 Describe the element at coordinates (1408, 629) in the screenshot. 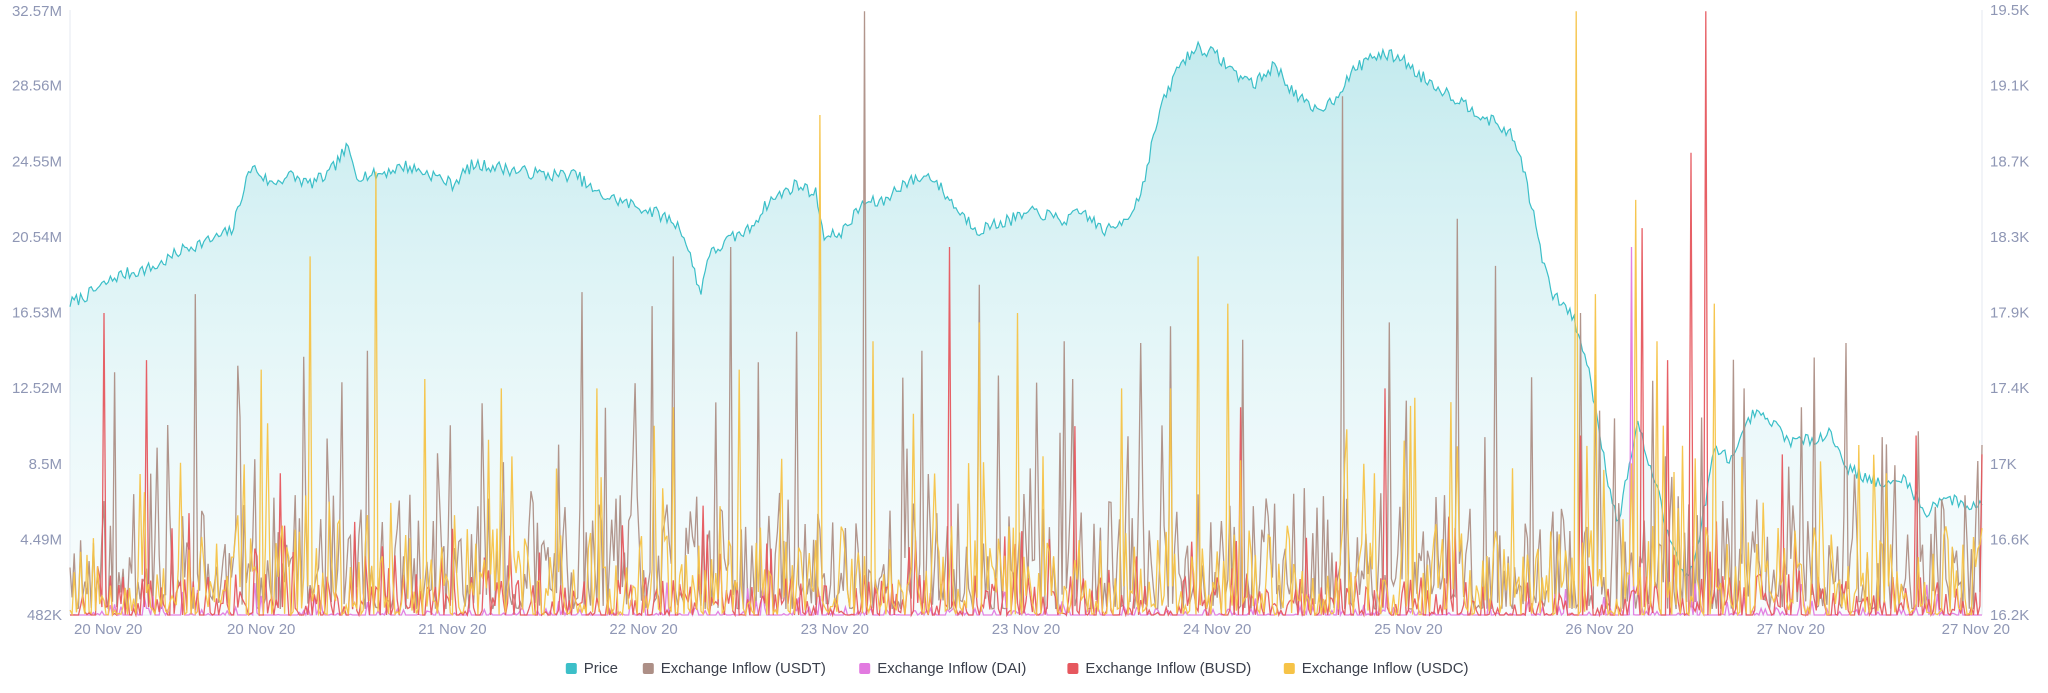

I see `x-tick-label: 25 Nov 20` at that location.